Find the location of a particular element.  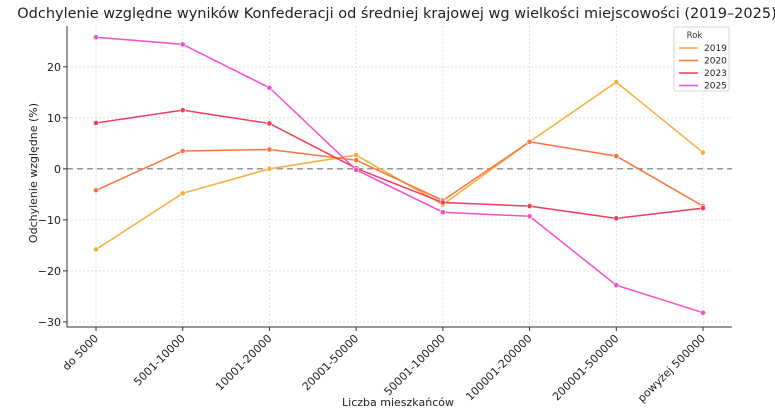

y-tick-labels: 20 10 0 −10 −20 −30 is located at coordinates (52, 195).